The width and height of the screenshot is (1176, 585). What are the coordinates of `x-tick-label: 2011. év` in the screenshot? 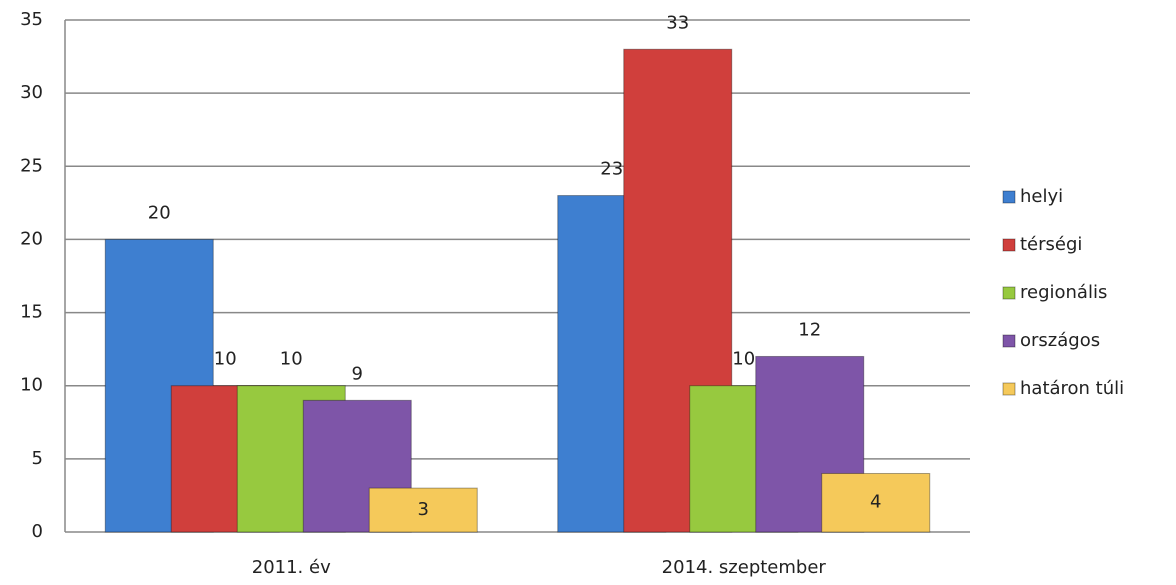 It's located at (291, 567).